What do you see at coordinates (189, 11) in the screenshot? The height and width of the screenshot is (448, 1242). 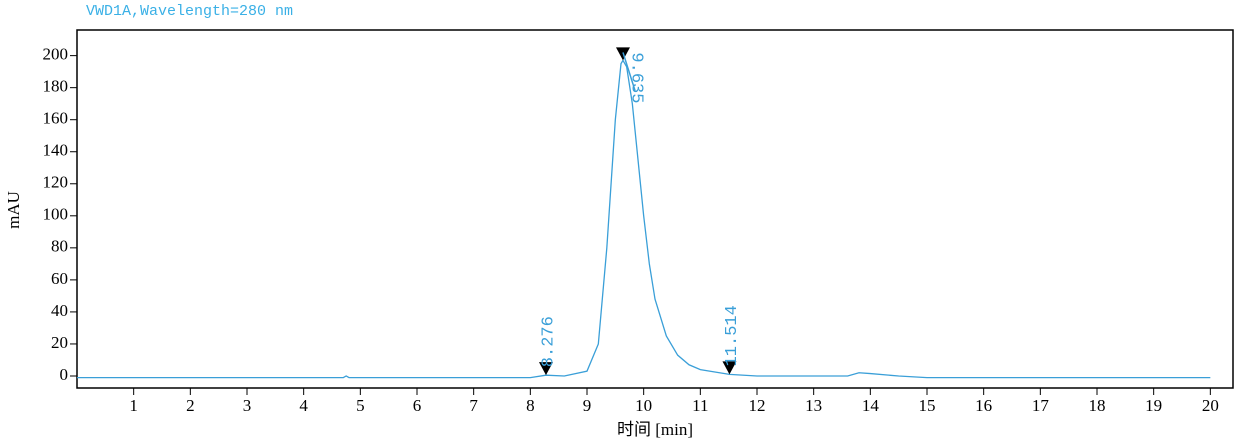 I see `chart-title: VWD1A,Wavelength=280 nm` at bounding box center [189, 11].